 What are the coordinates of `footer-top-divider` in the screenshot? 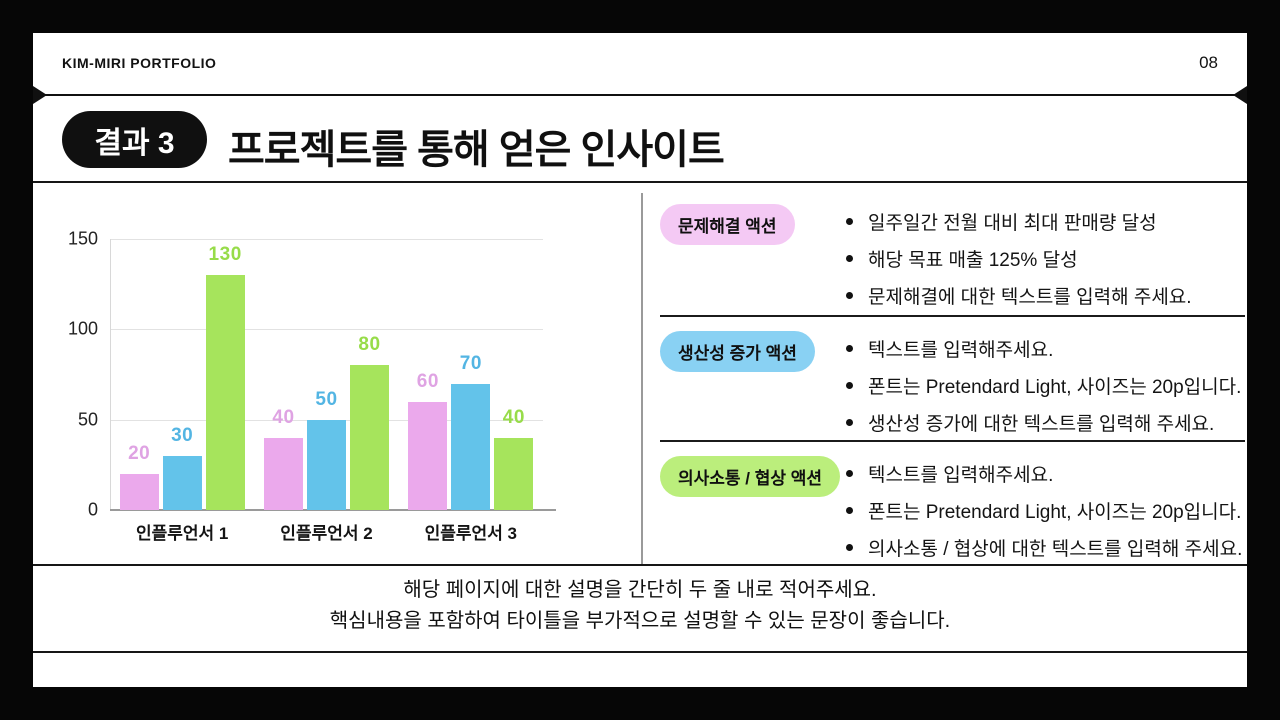 It's located at (640, 565).